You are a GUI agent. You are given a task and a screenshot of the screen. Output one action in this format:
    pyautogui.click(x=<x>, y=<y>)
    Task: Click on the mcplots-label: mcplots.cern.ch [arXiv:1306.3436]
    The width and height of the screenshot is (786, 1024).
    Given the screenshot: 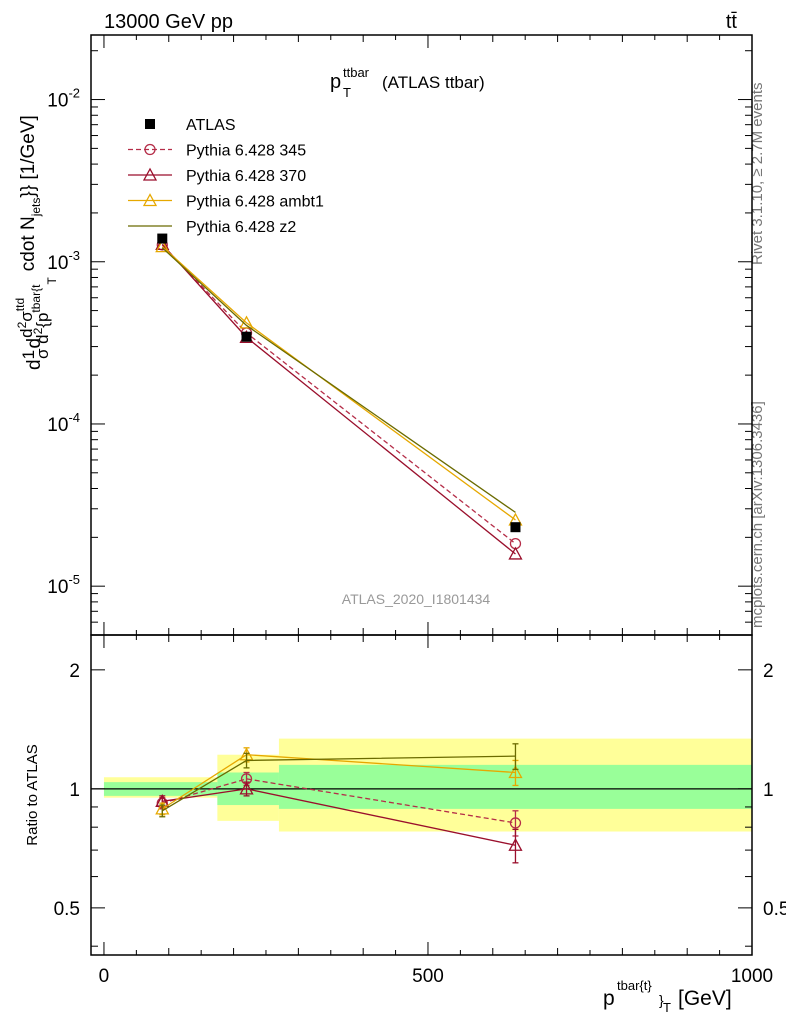 What is the action you would take?
    pyautogui.click(x=757, y=514)
    